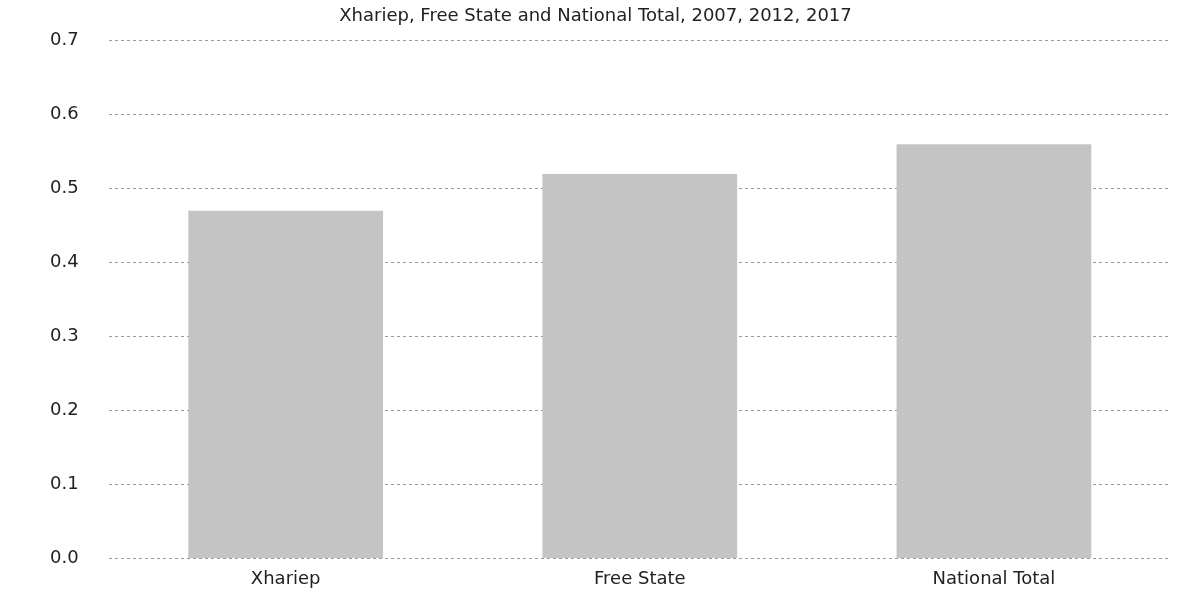 The width and height of the screenshot is (1181, 610). I want to click on y-tick-label: 0.3, so click(64, 335).